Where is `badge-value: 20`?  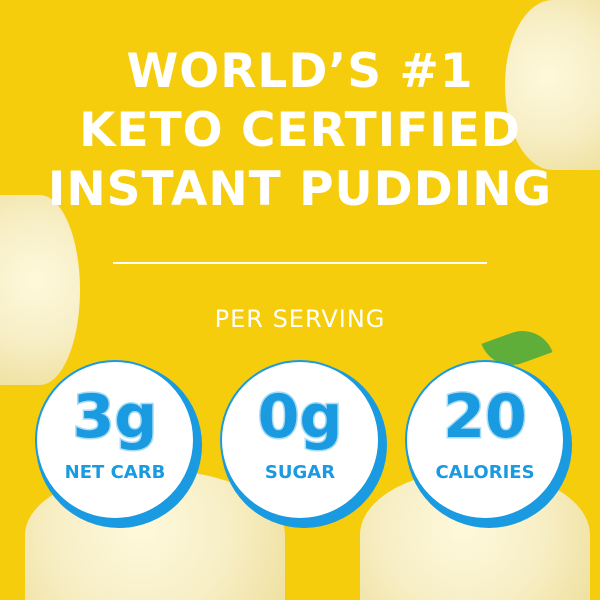 badge-value: 20 is located at coordinates (485, 417).